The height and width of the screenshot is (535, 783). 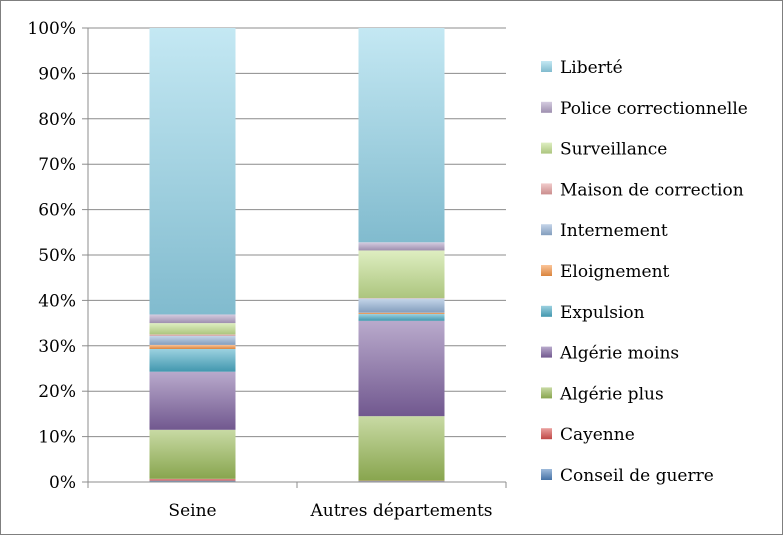 What do you see at coordinates (615, 272) in the screenshot?
I see `legend-label: Eloignement` at bounding box center [615, 272].